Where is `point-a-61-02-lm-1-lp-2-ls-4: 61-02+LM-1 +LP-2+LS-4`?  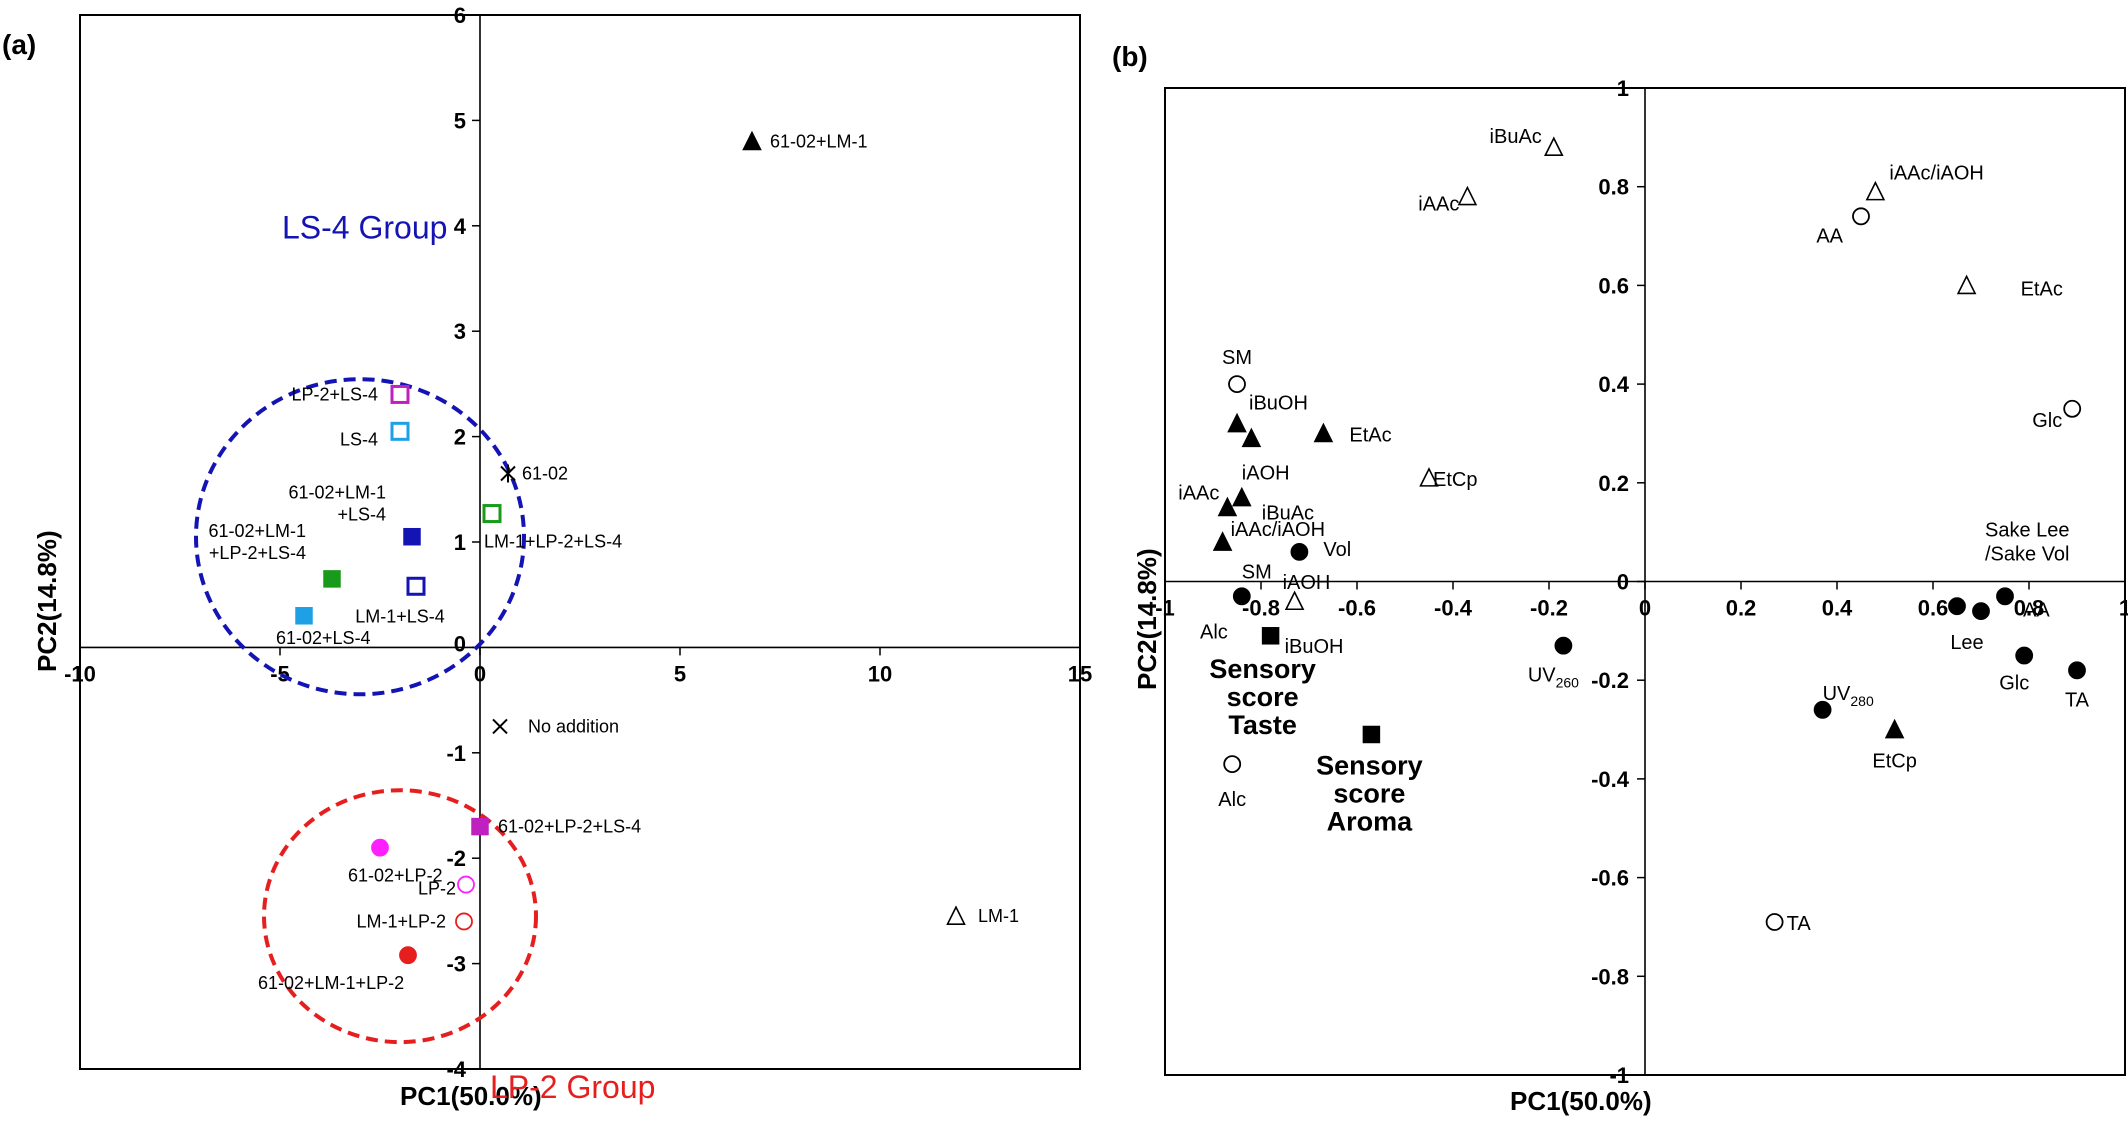
point-a-61-02-lm-1-lp-2-ls-4: 61-02+LM-1 +LP-2+LS-4 is located at coordinates (274, 554).